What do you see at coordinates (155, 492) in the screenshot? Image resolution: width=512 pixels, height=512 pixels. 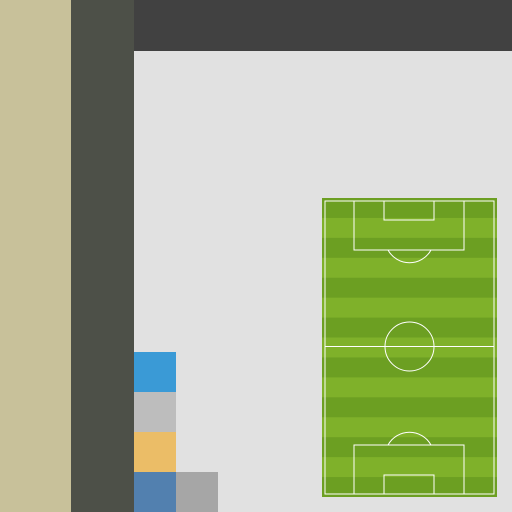 I see `color-swatch-steel-blue` at bounding box center [155, 492].